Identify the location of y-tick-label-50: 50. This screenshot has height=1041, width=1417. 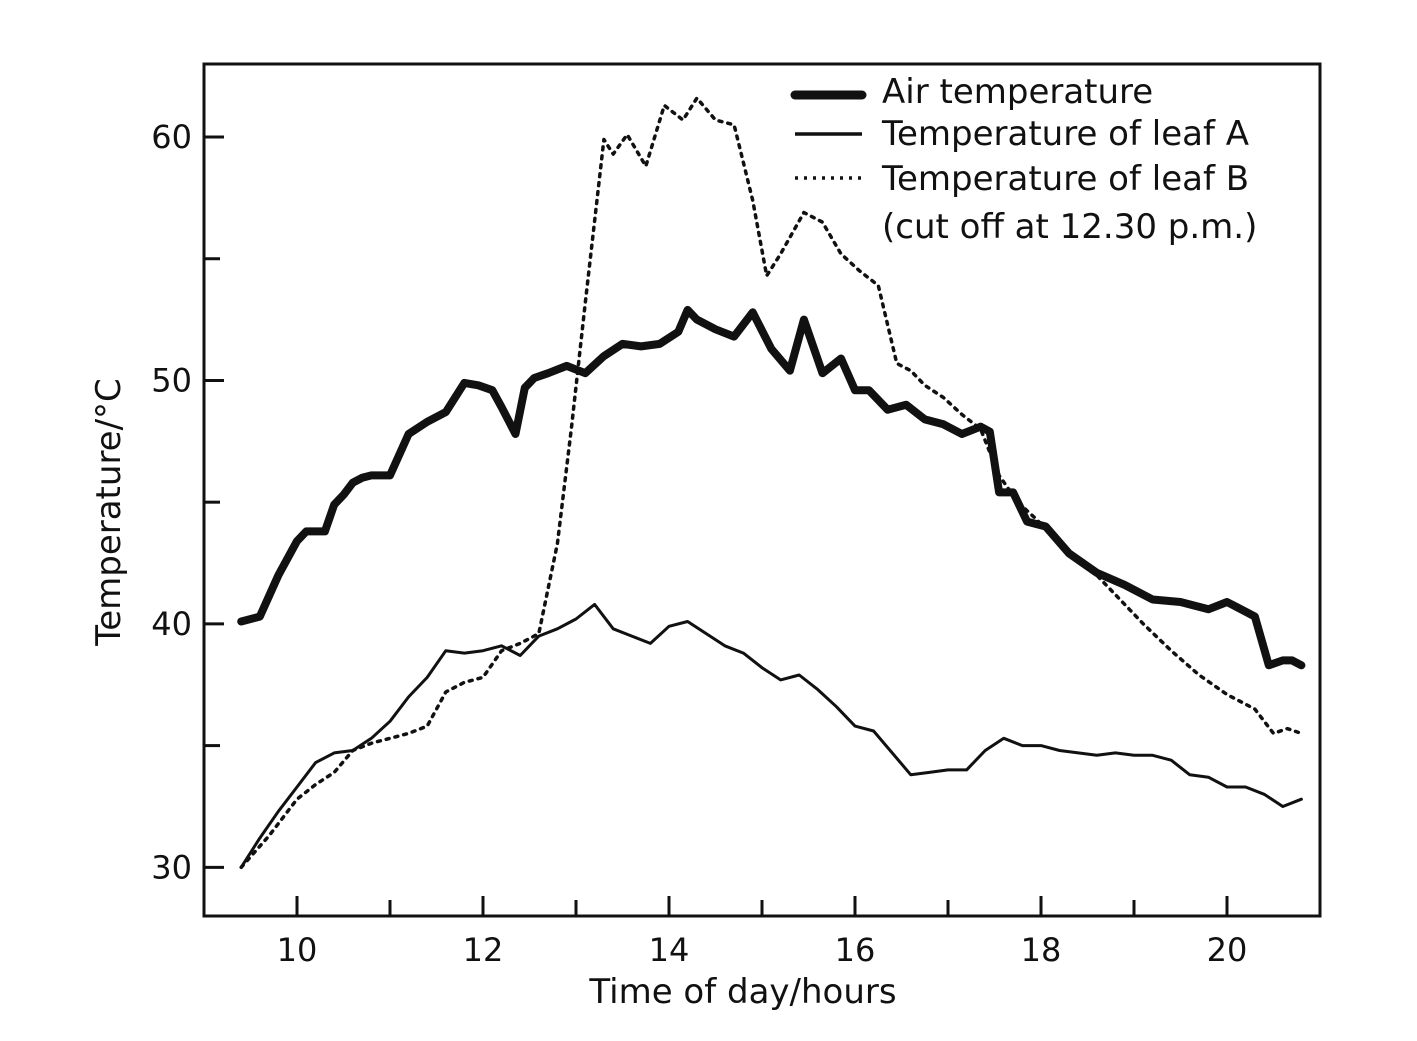
(171, 380).